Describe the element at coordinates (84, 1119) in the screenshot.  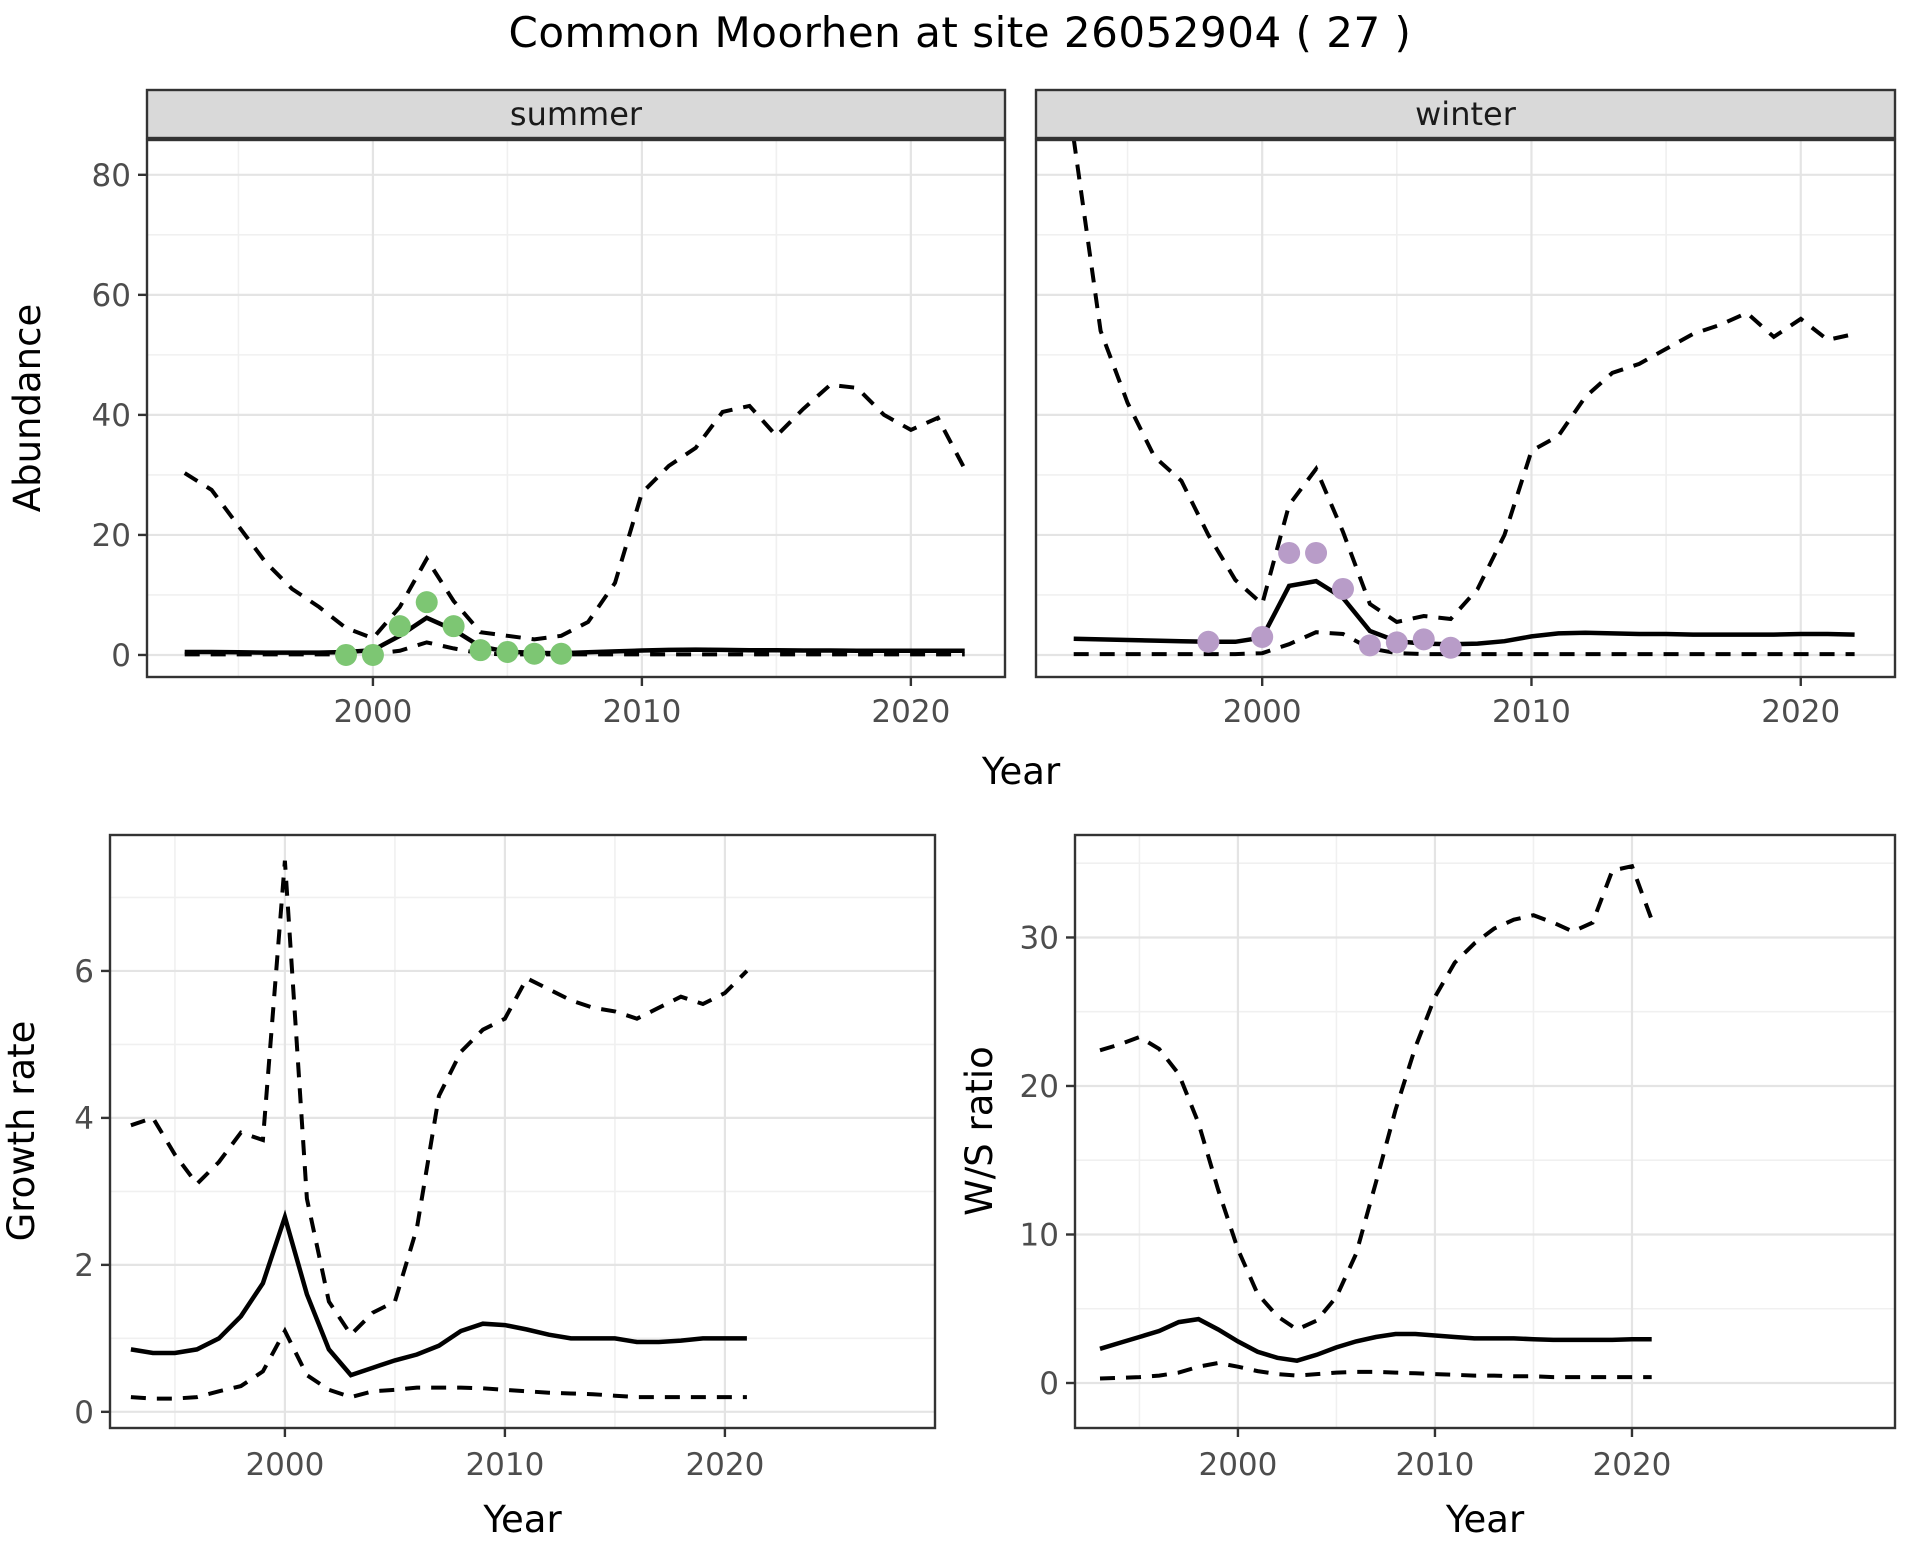
I see `growth_rate-y-tick-label: 4` at that location.